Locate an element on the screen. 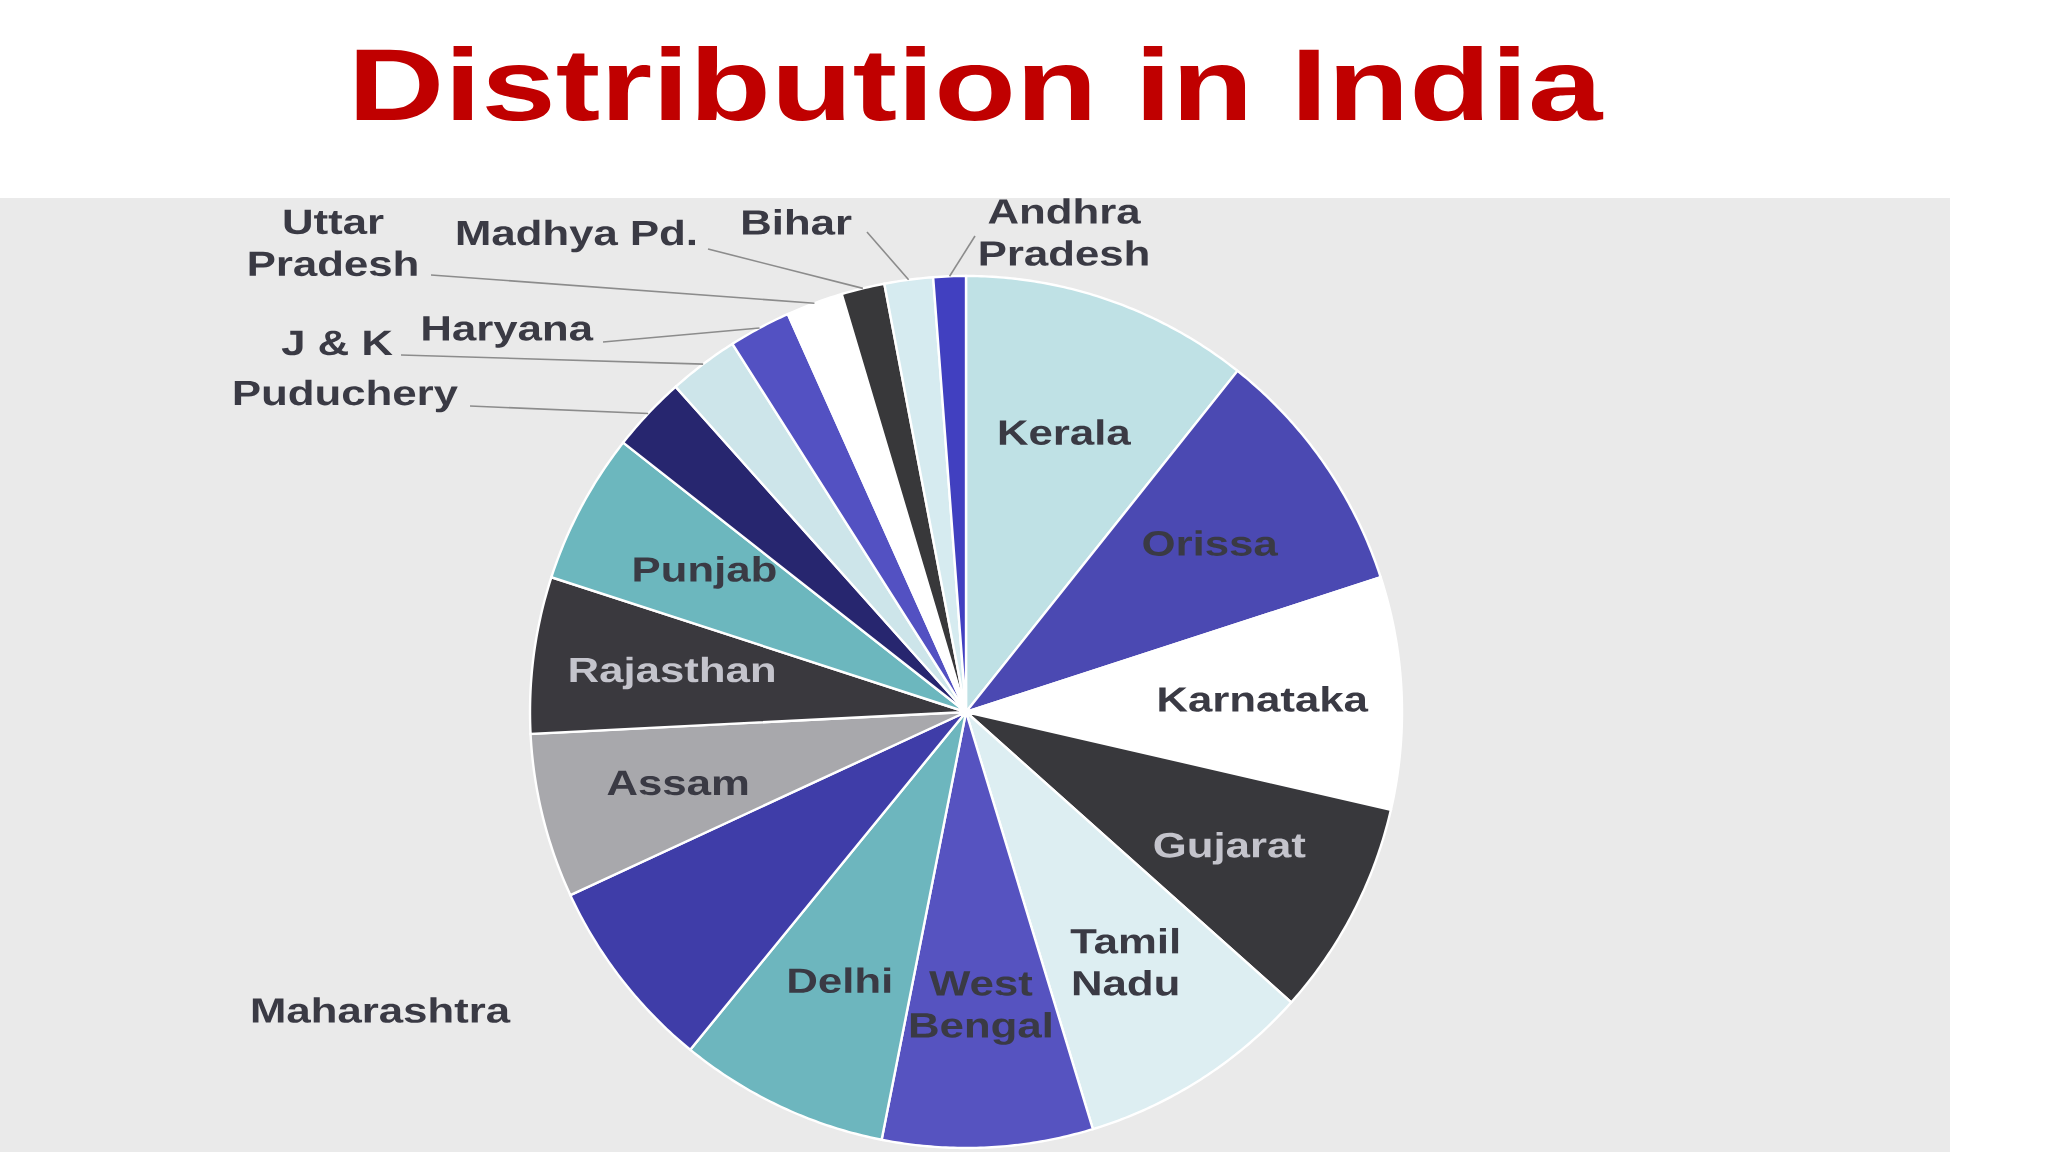  slice-label: West Bengal is located at coordinates (980, 1008).